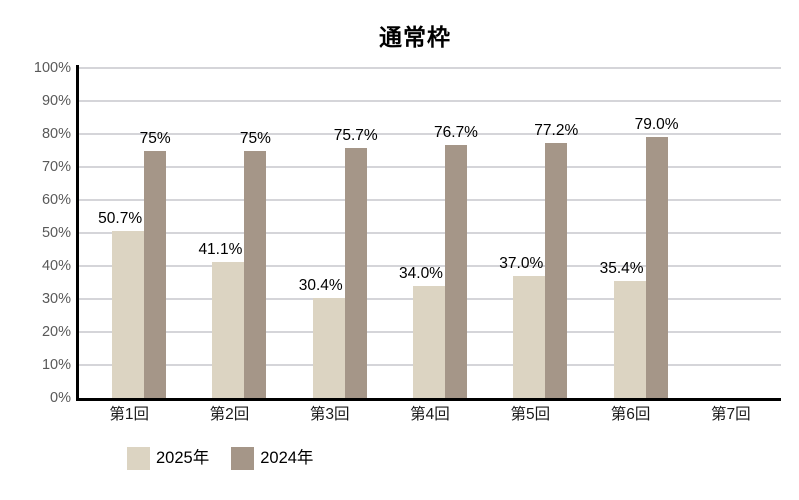 This screenshot has width=799, height=500. What do you see at coordinates (56, 365) in the screenshot?
I see `y-axis-tick-label: 10%` at bounding box center [56, 365].